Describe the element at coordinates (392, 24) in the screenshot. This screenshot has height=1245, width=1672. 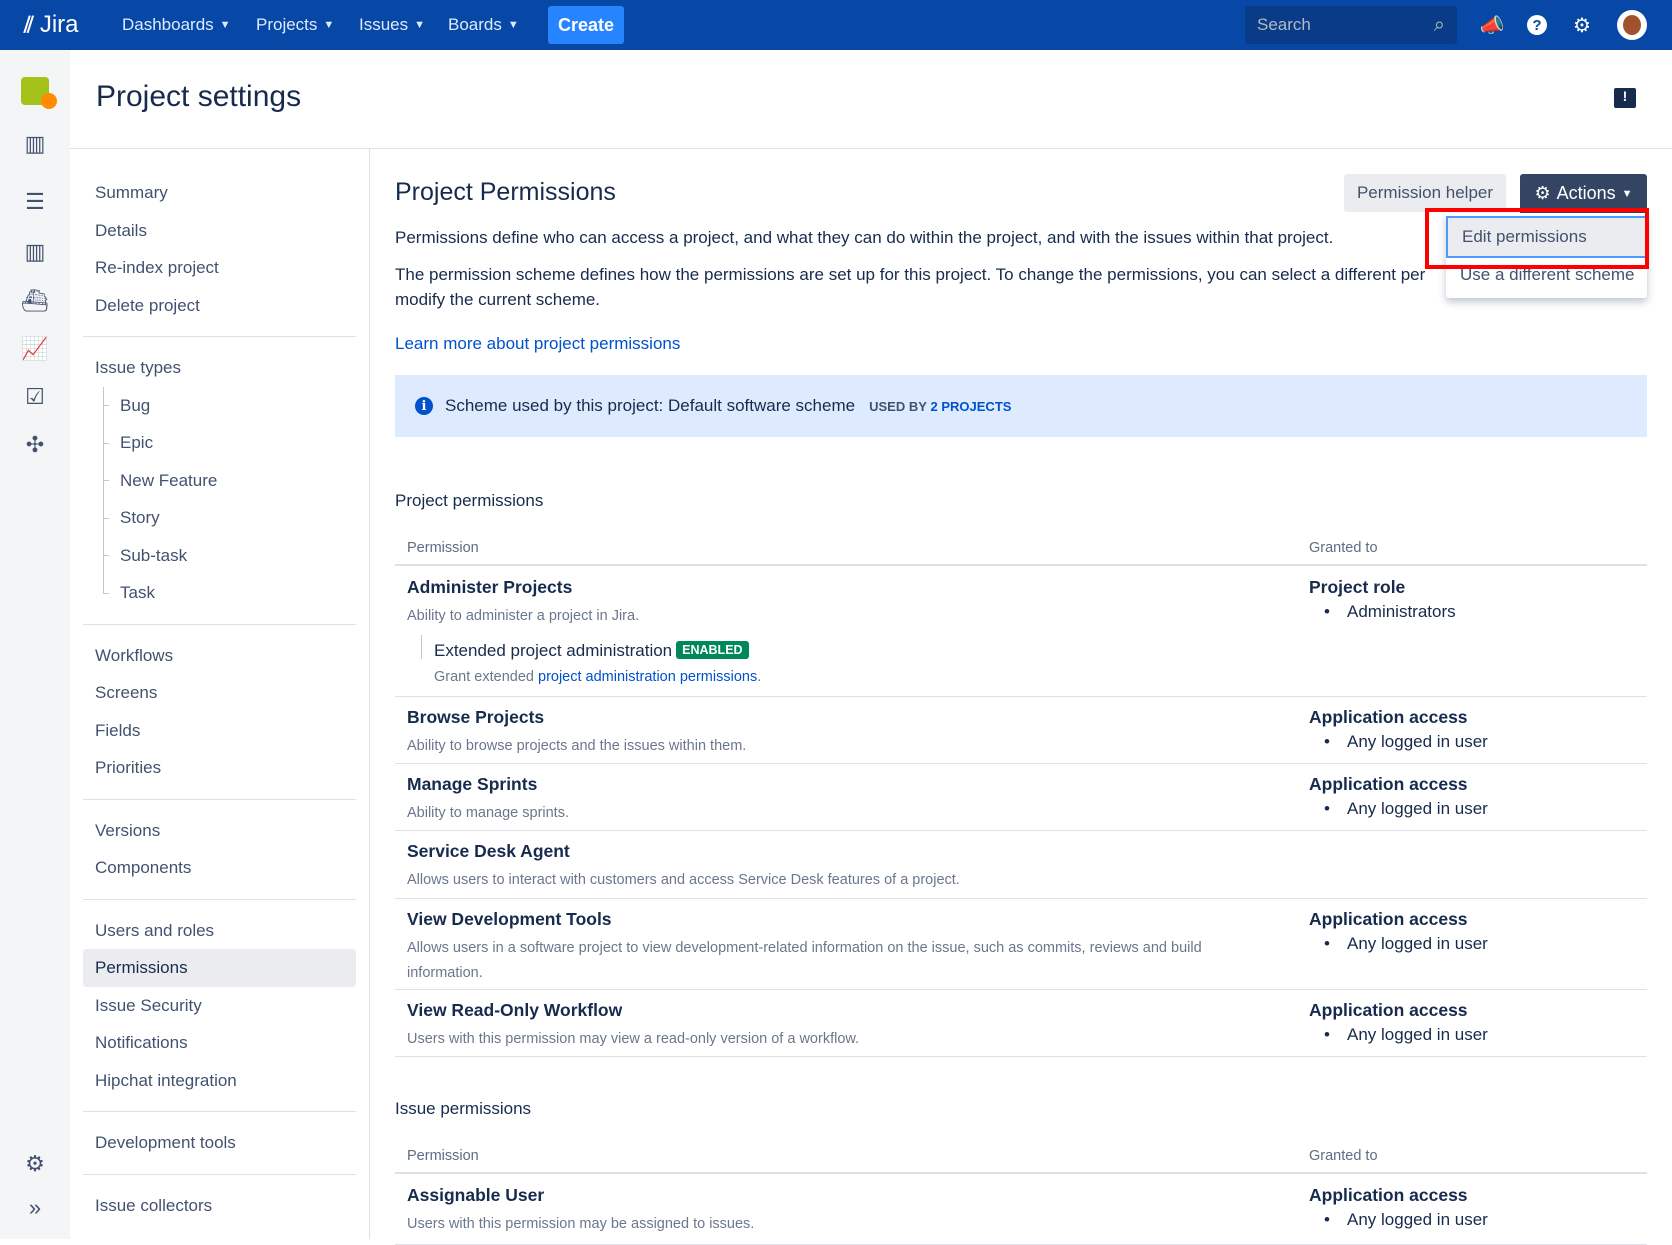
I see `nav-issues: Issues ▼` at that location.